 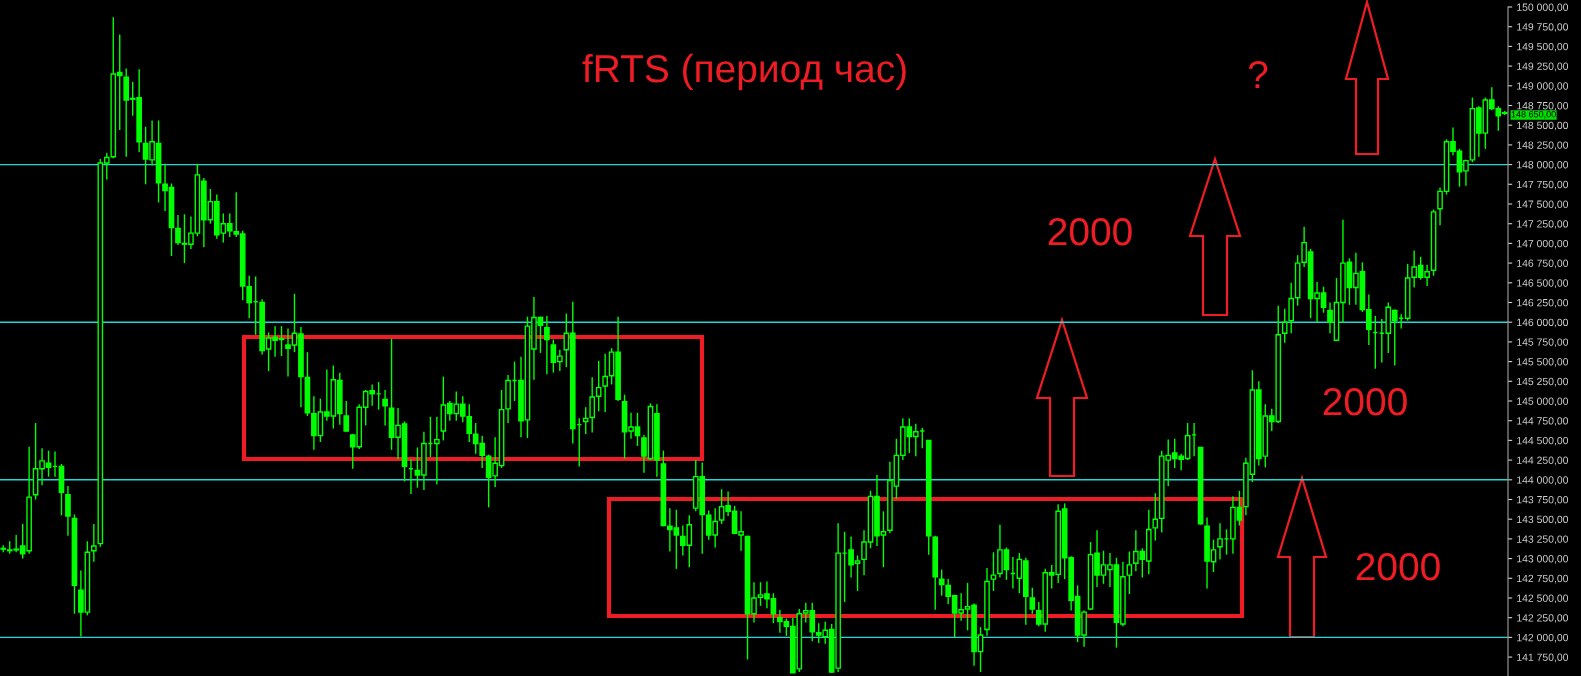 I want to click on y-tick-label: 146 000,00, so click(x=1543, y=323).